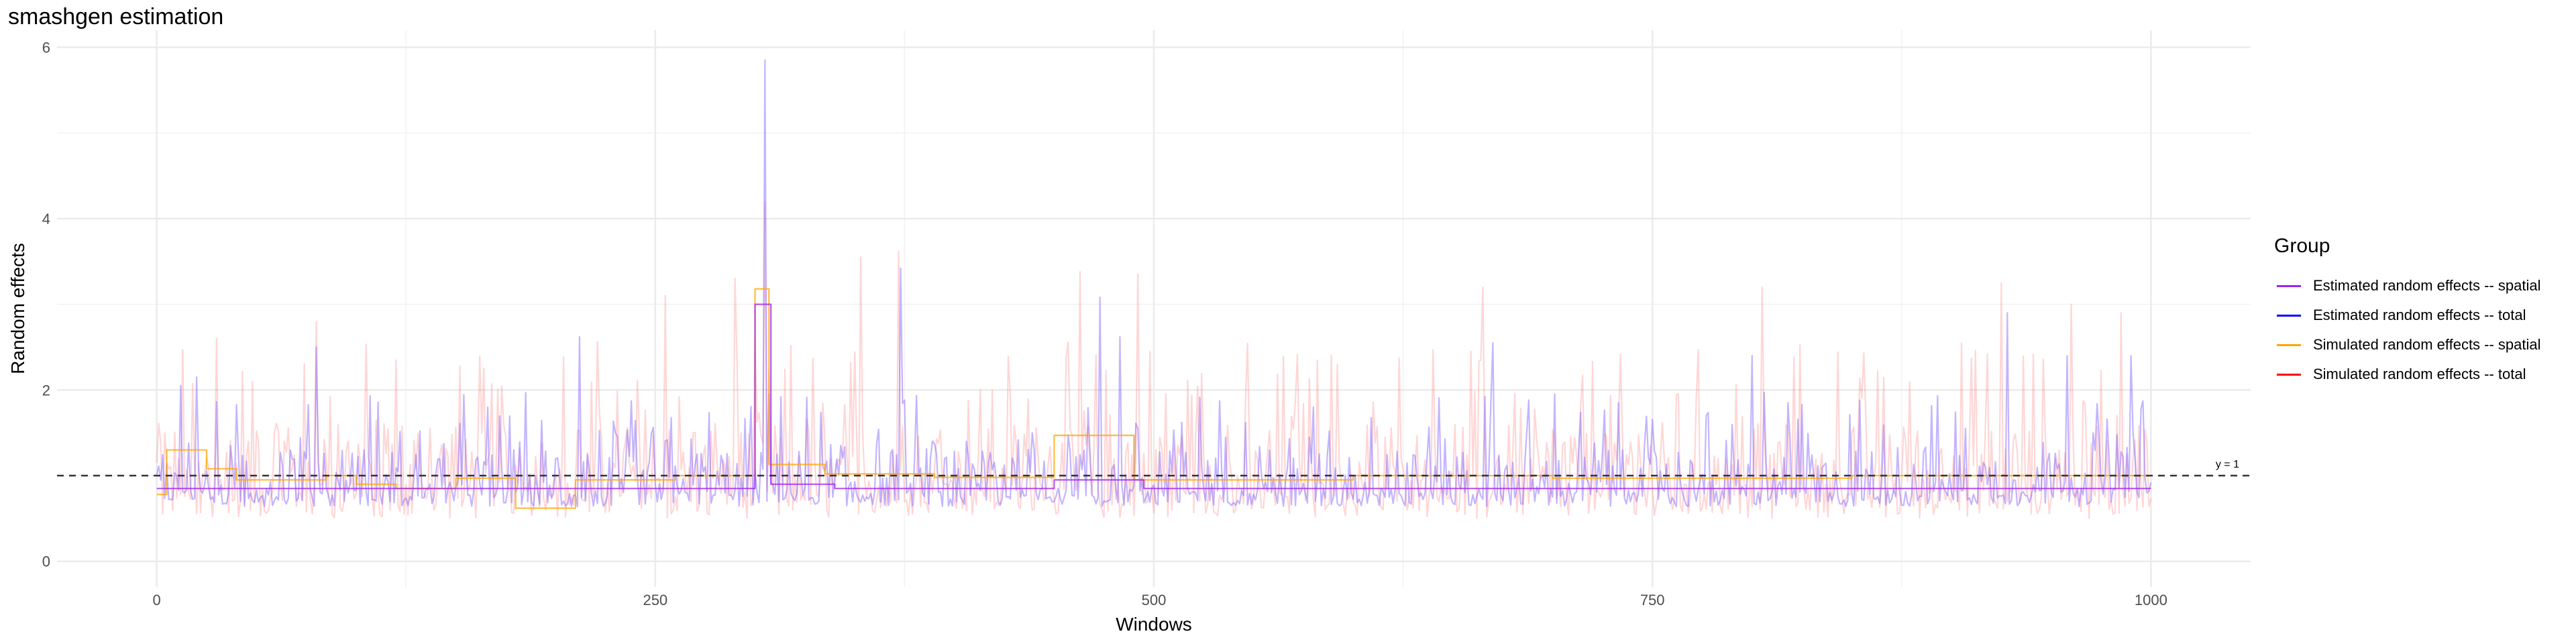 This screenshot has height=644, width=2576. I want to click on y-tick-label: 4, so click(46, 219).